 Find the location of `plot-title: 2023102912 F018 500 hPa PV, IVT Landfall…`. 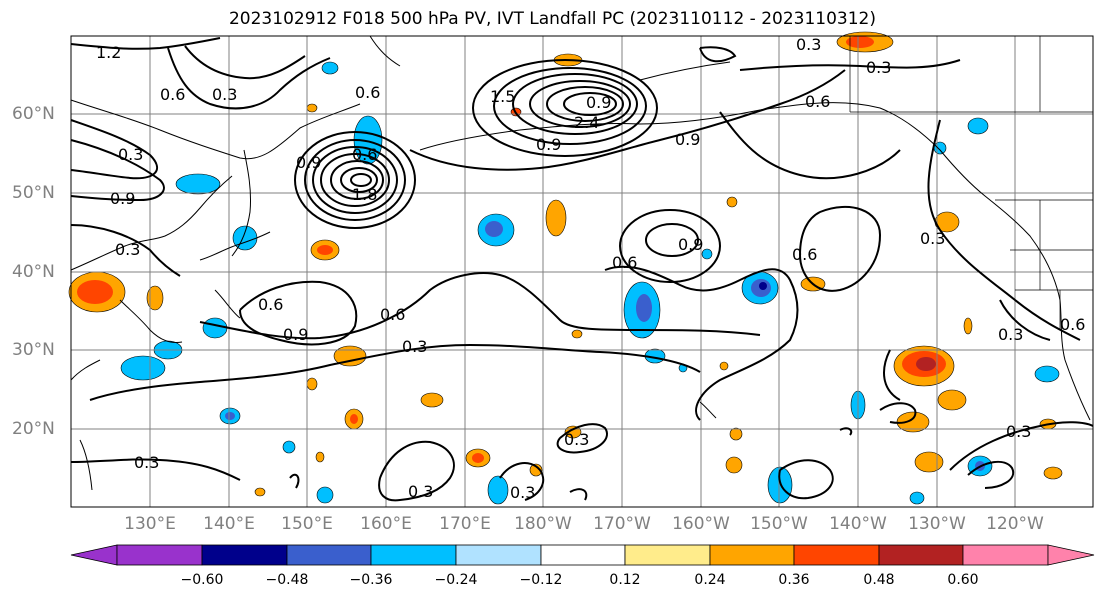

plot-title: 2023102912 F018 500 hPa PV, IVT Landfall… is located at coordinates (552, 19).